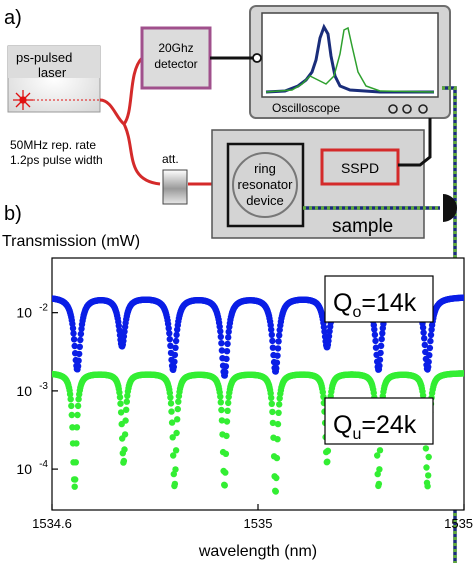 This screenshot has width=474, height=563. What do you see at coordinates (43, 308) in the screenshot?
I see `y-tick-exponent: -2` at bounding box center [43, 308].